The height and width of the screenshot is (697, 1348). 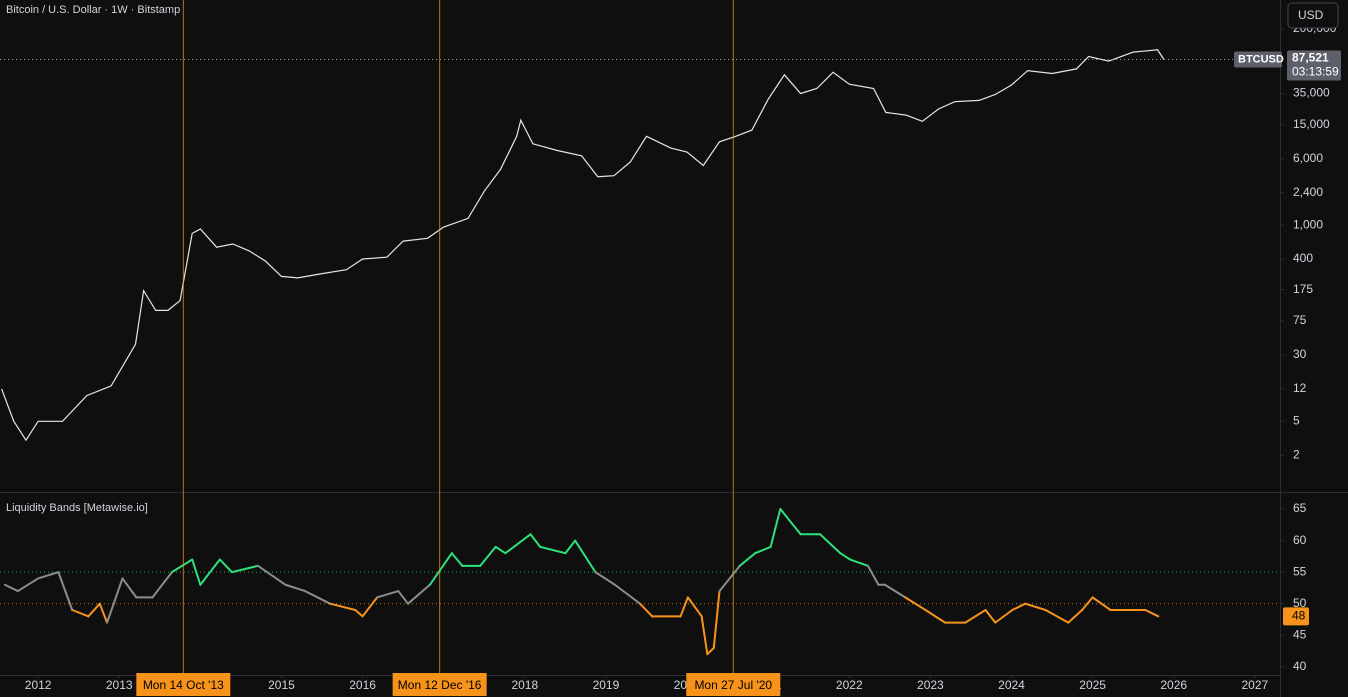 I want to click on last-value-badge, so click(x=1296, y=616).